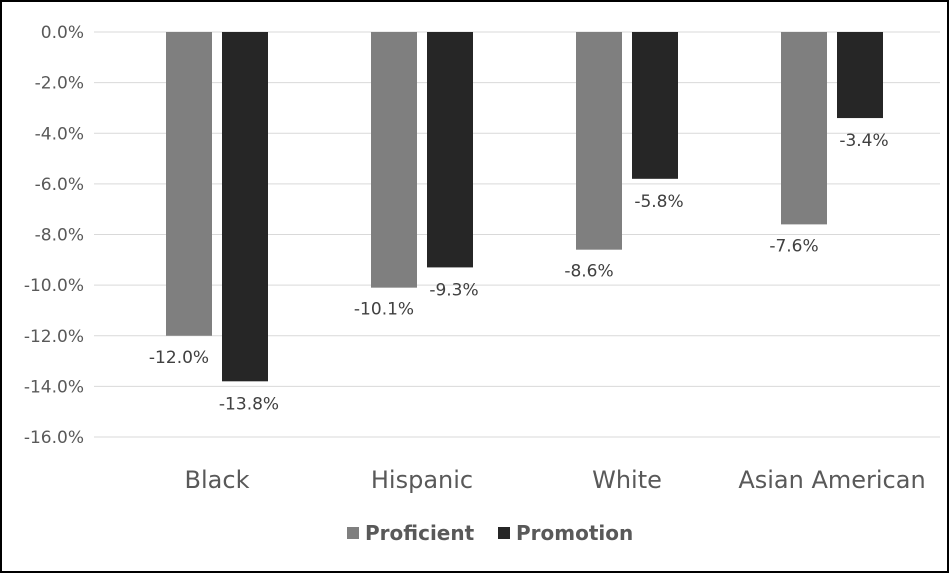  What do you see at coordinates (59, 84) in the screenshot?
I see `y-tick-label: -2.0%` at bounding box center [59, 84].